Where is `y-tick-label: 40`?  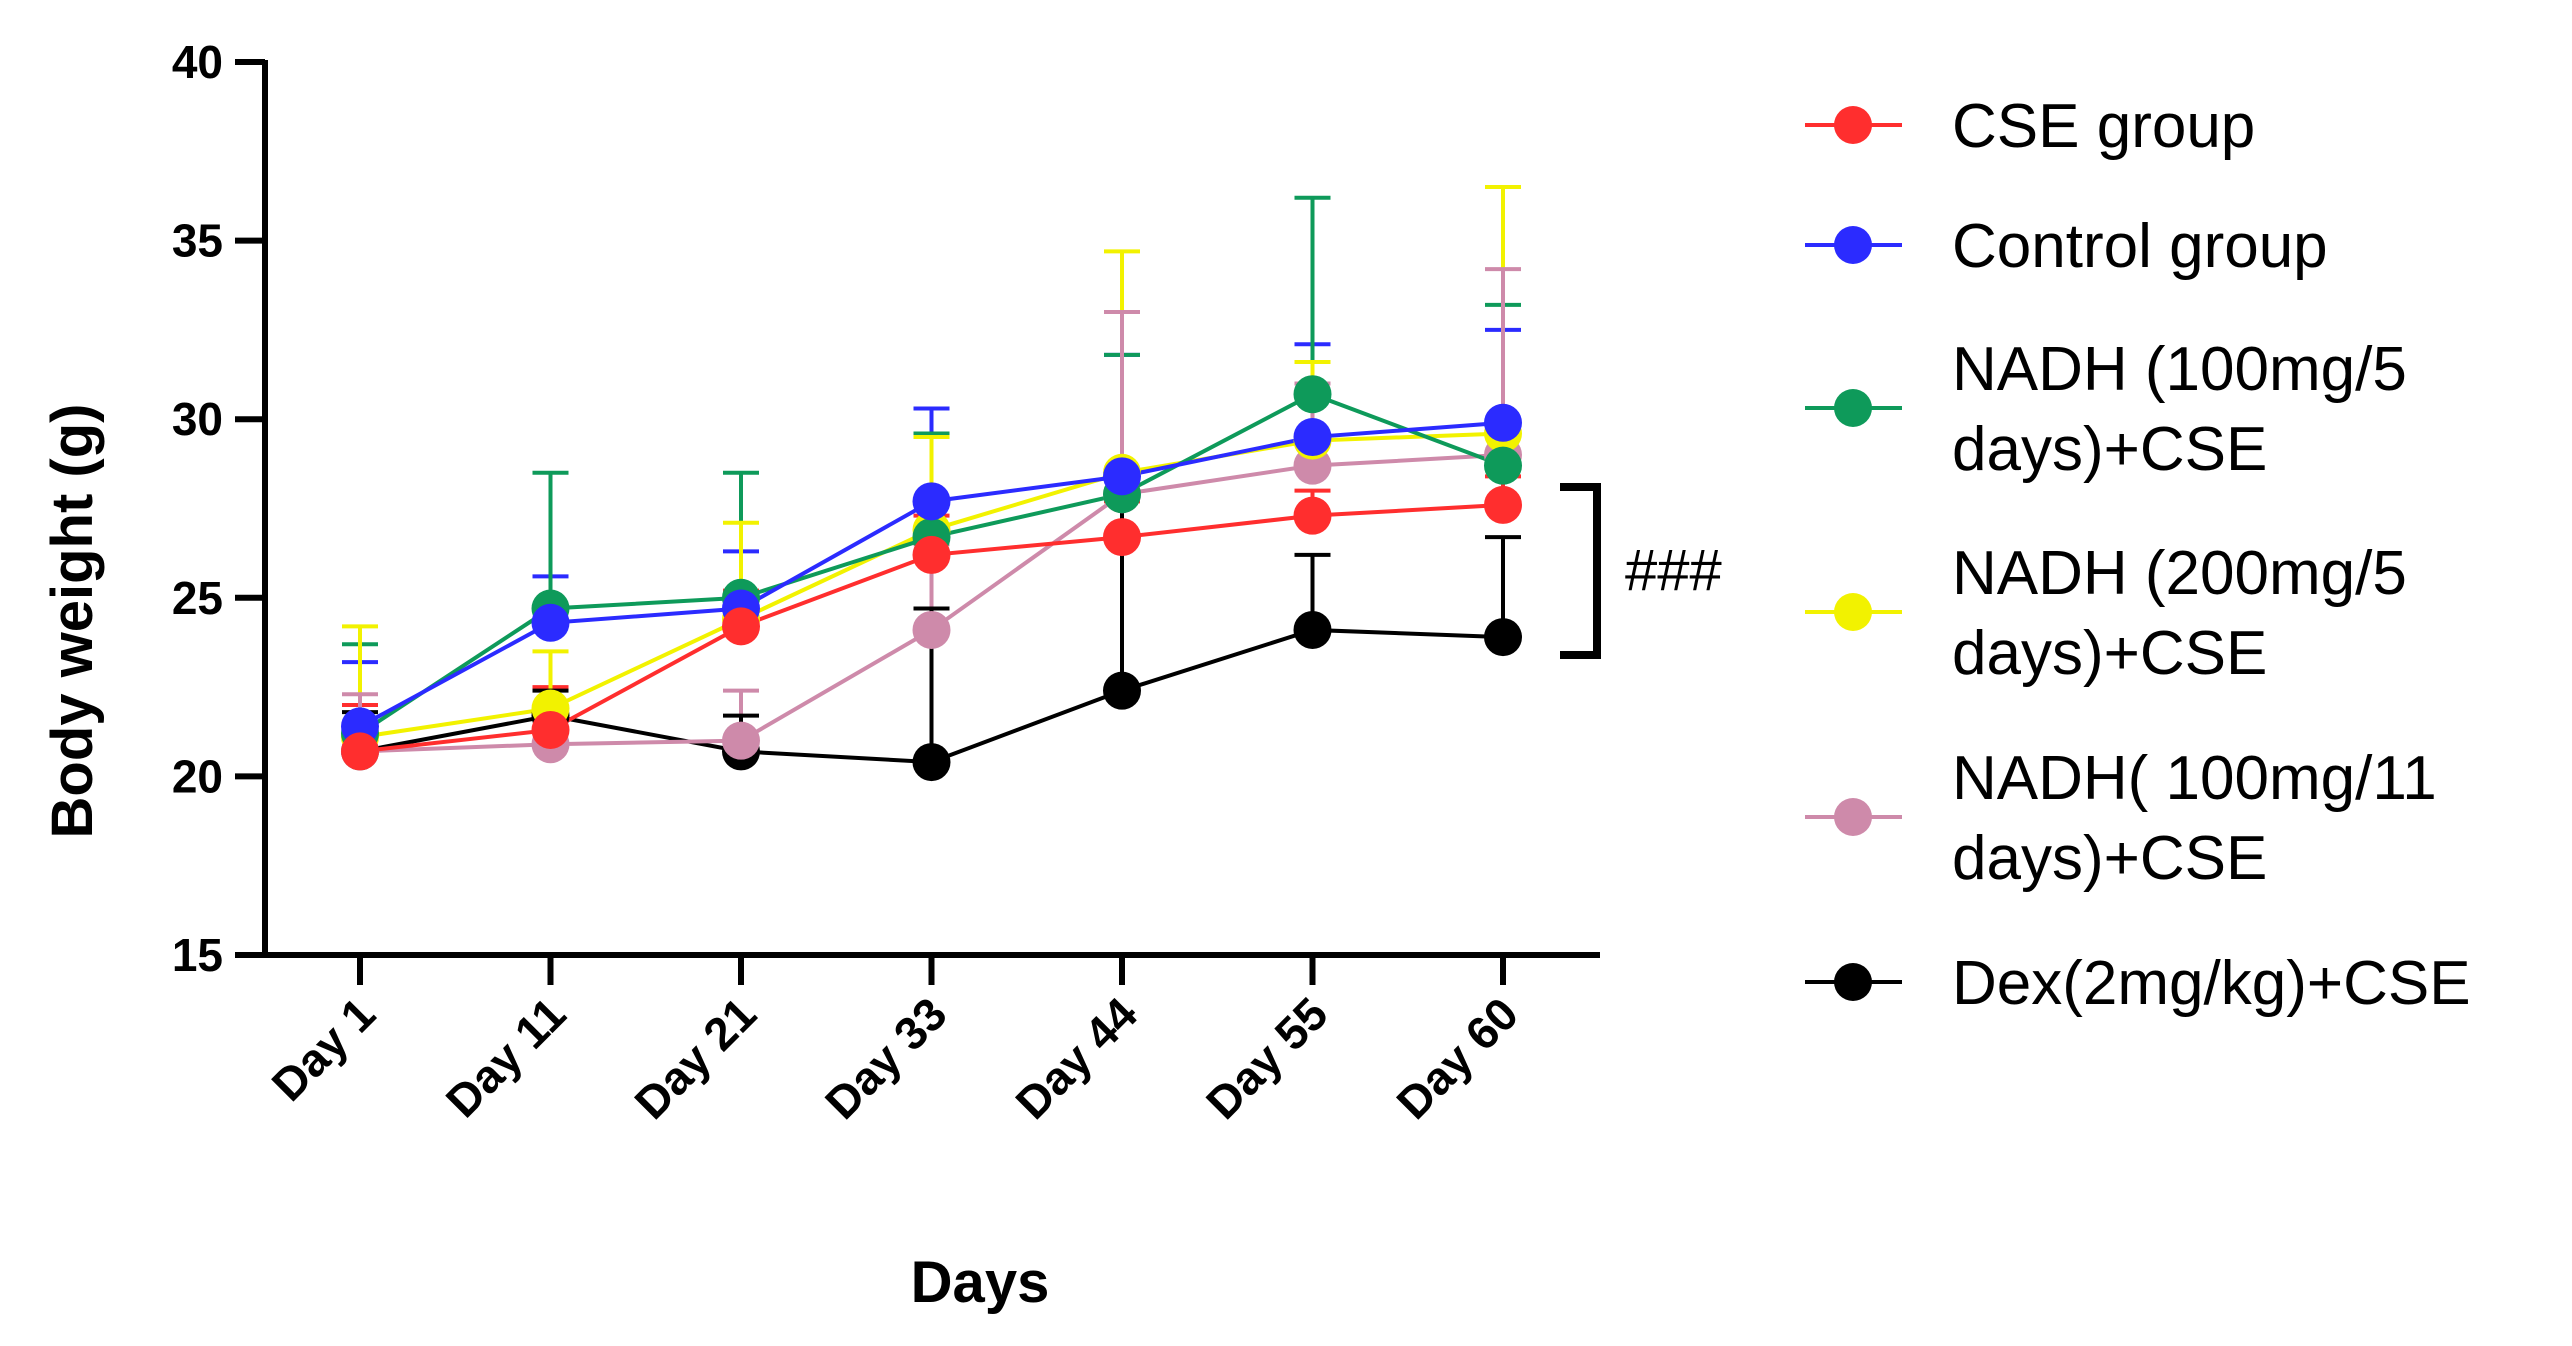 y-tick-label: 40 is located at coordinates (197, 62).